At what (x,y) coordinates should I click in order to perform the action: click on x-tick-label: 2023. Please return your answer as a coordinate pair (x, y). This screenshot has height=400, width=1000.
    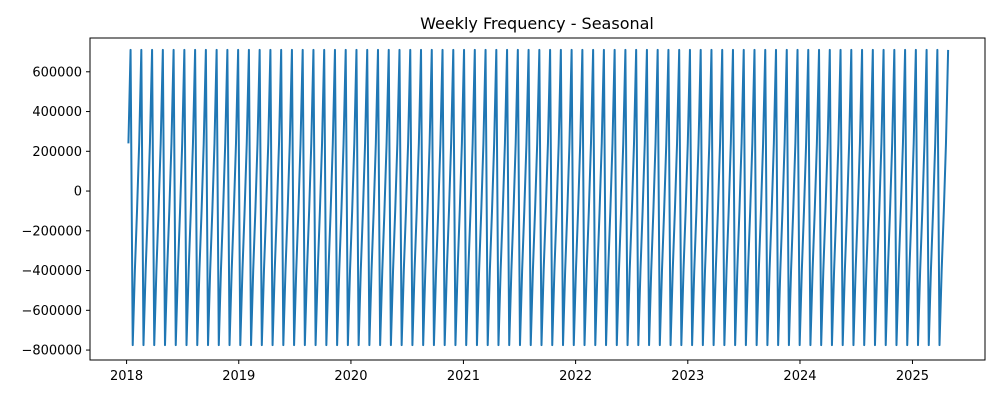
    Looking at the image, I should click on (687, 376).